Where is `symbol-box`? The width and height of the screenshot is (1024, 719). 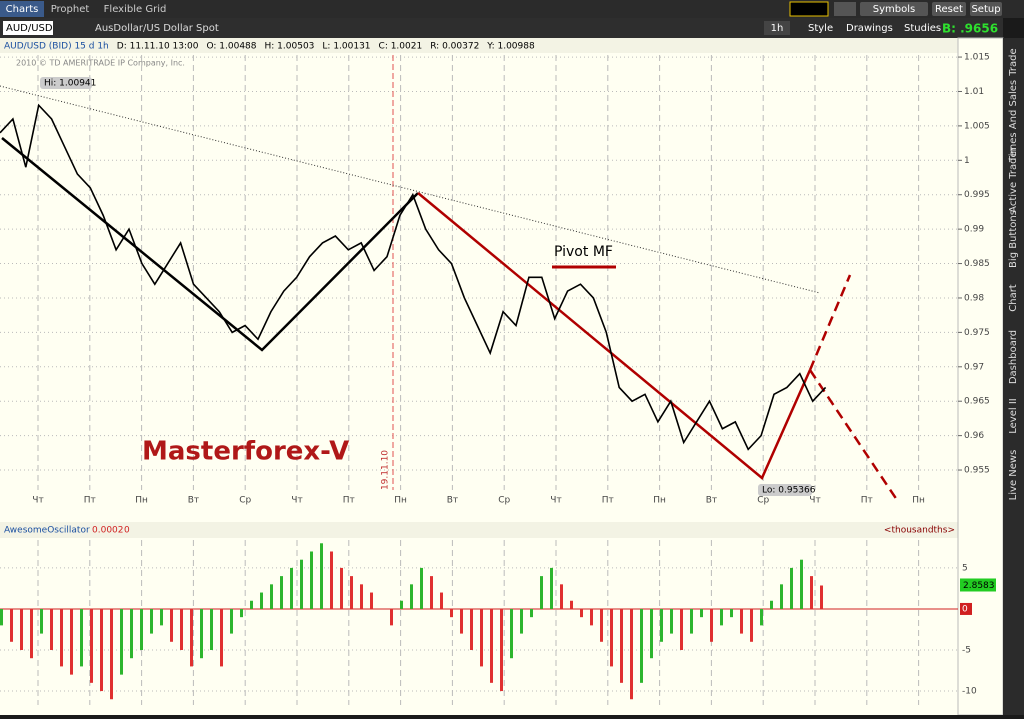 symbol-box is located at coordinates (28, 28).